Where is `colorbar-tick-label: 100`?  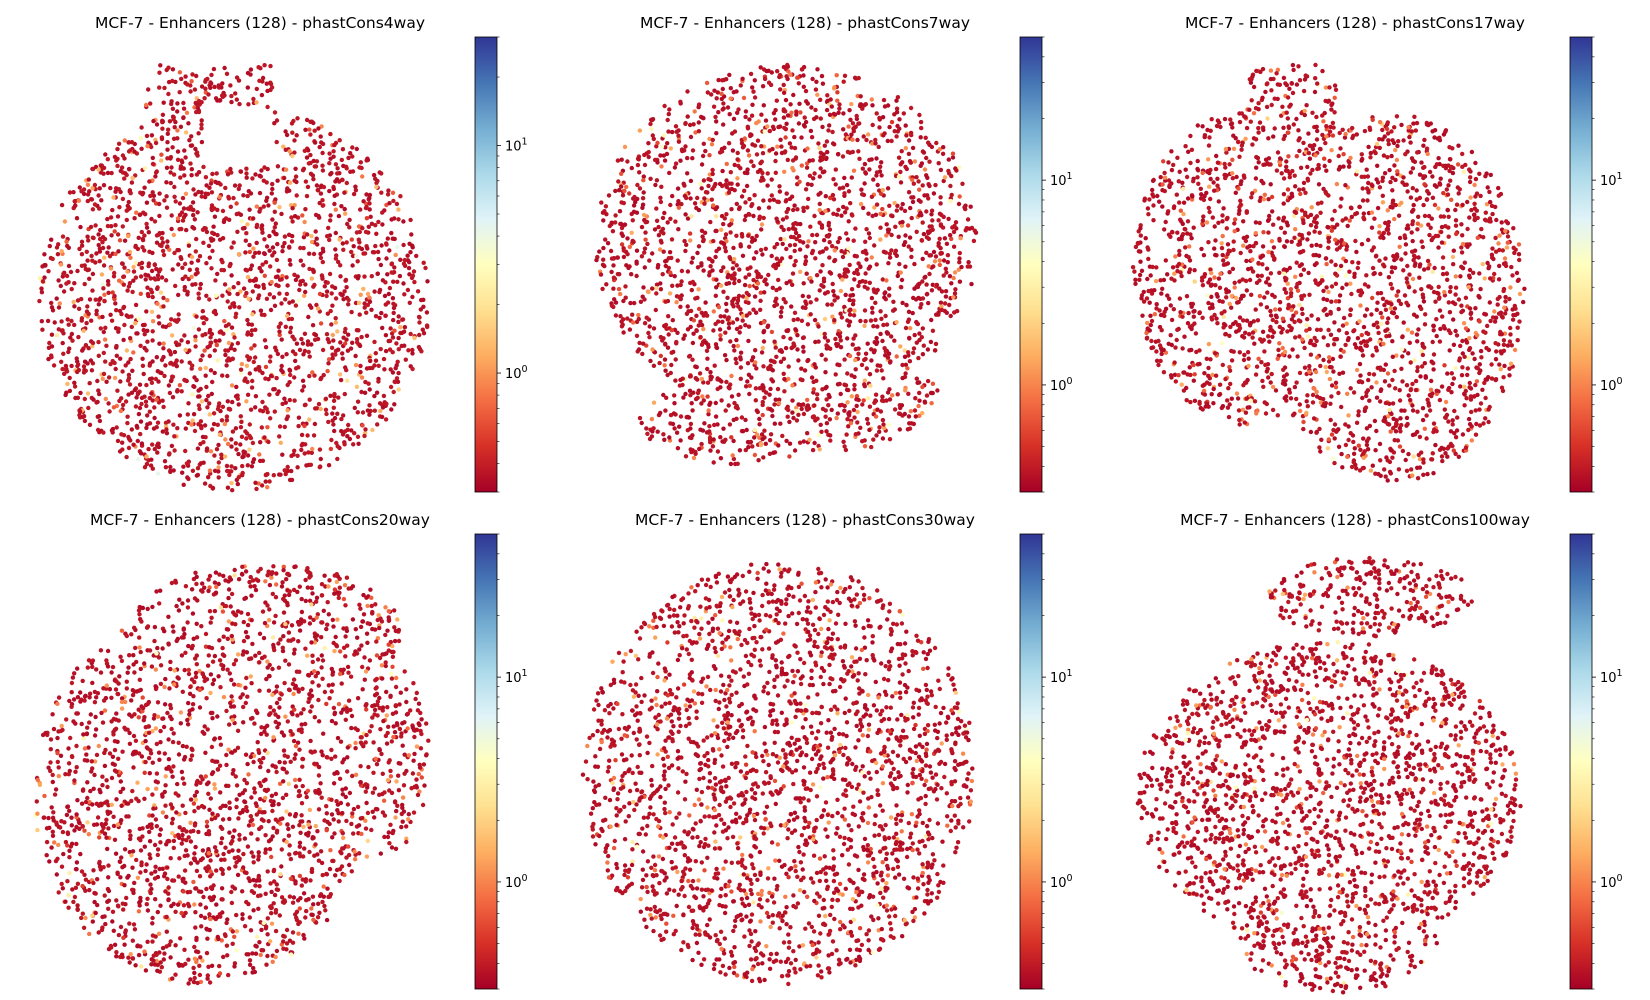
colorbar-tick-label: 100 is located at coordinates (1061, 385).